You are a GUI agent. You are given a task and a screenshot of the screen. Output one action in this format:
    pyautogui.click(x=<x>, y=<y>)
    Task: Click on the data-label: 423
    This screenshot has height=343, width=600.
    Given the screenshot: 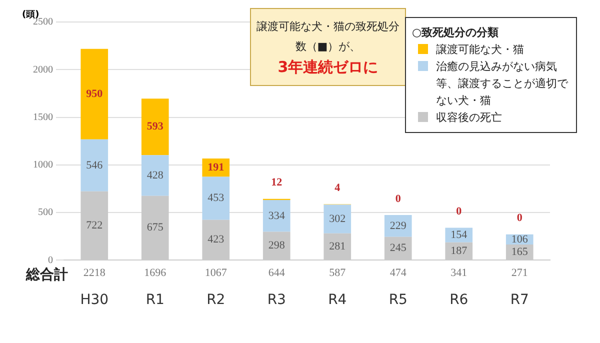 What is the action you would take?
    pyautogui.click(x=216, y=240)
    